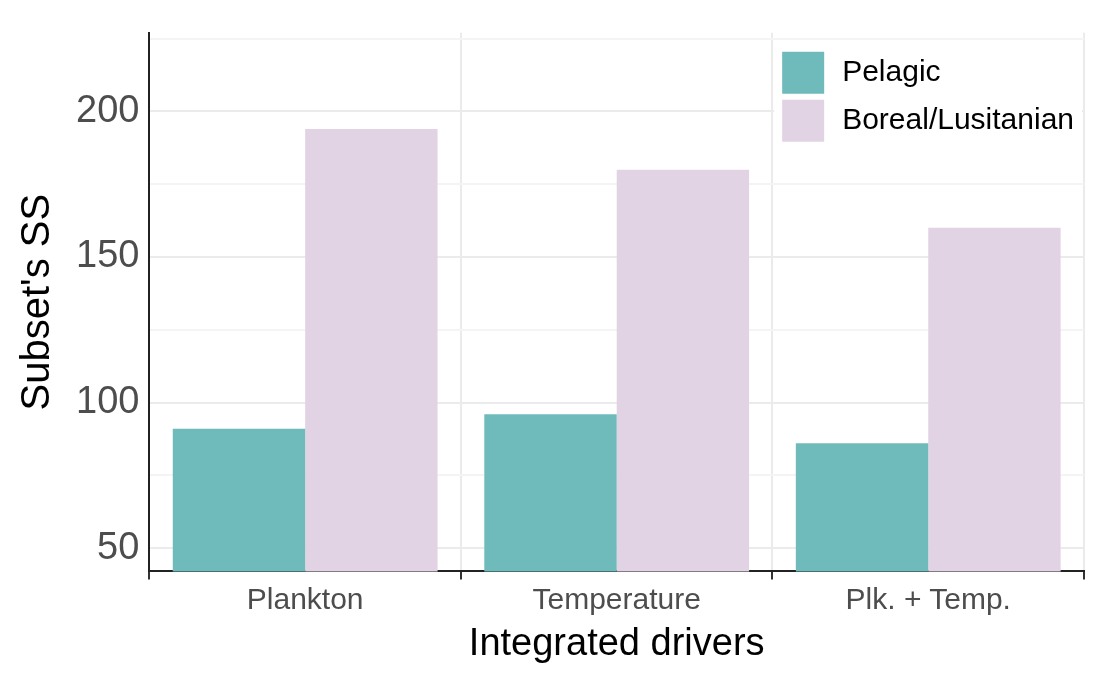  What do you see at coordinates (616, 598) in the screenshot?
I see `x-tick-label: Temperature` at bounding box center [616, 598].